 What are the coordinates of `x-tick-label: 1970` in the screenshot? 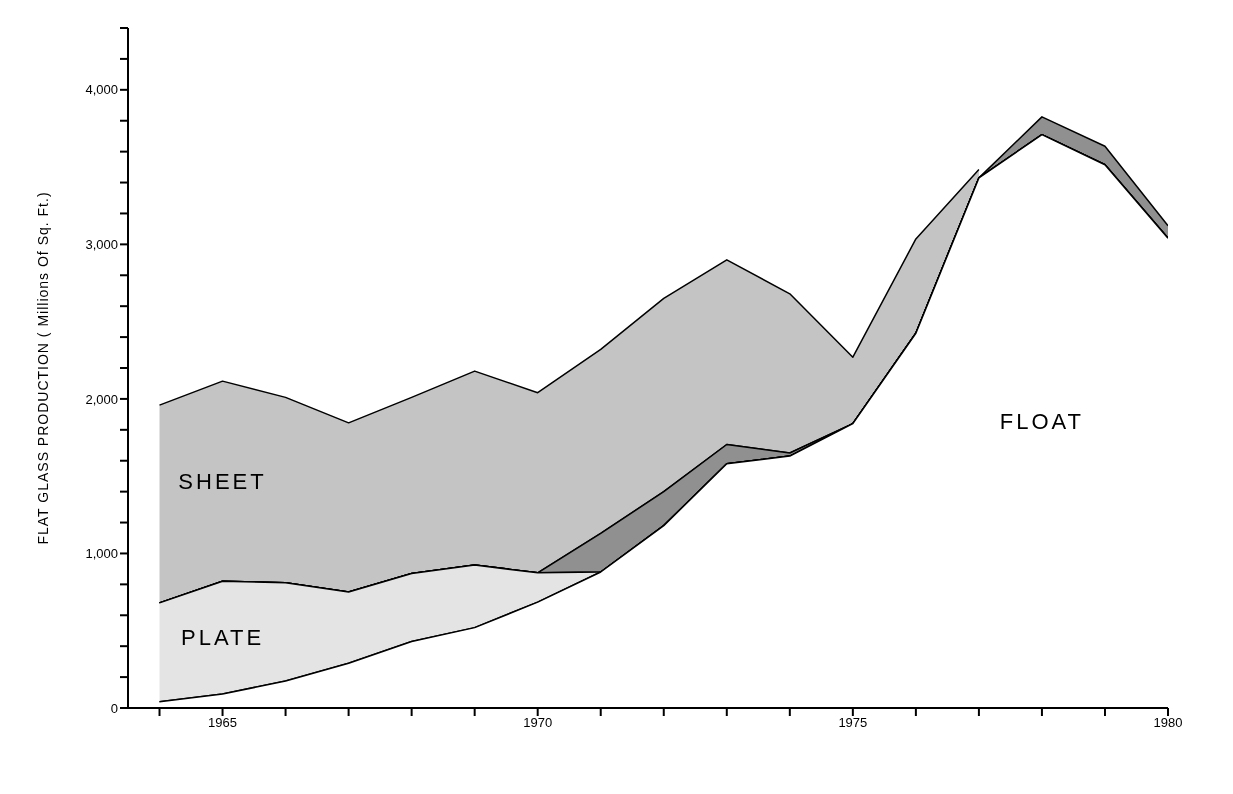 It's located at (538, 723).